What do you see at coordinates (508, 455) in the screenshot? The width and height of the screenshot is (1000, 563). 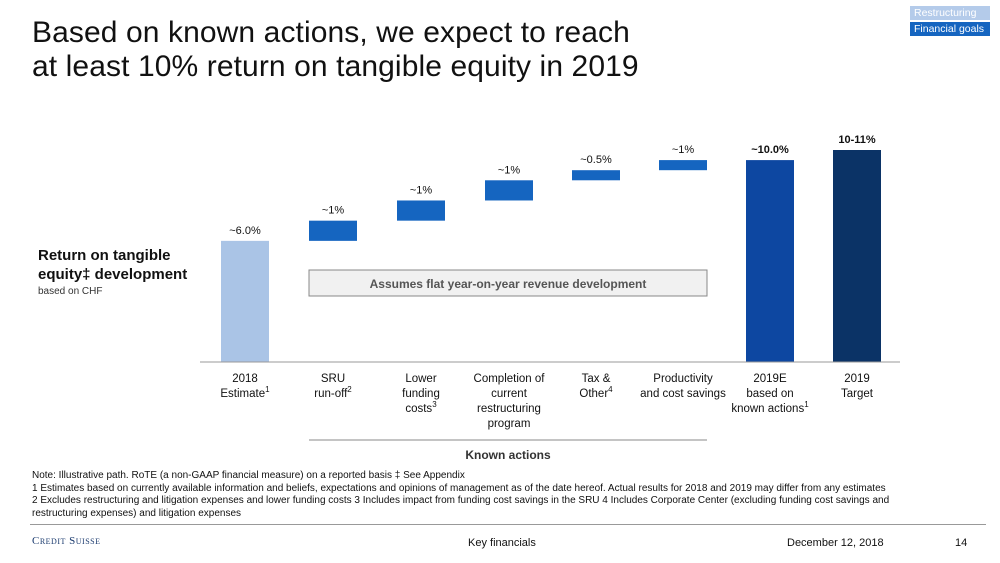 I see `known-actions-label: Known actions` at bounding box center [508, 455].